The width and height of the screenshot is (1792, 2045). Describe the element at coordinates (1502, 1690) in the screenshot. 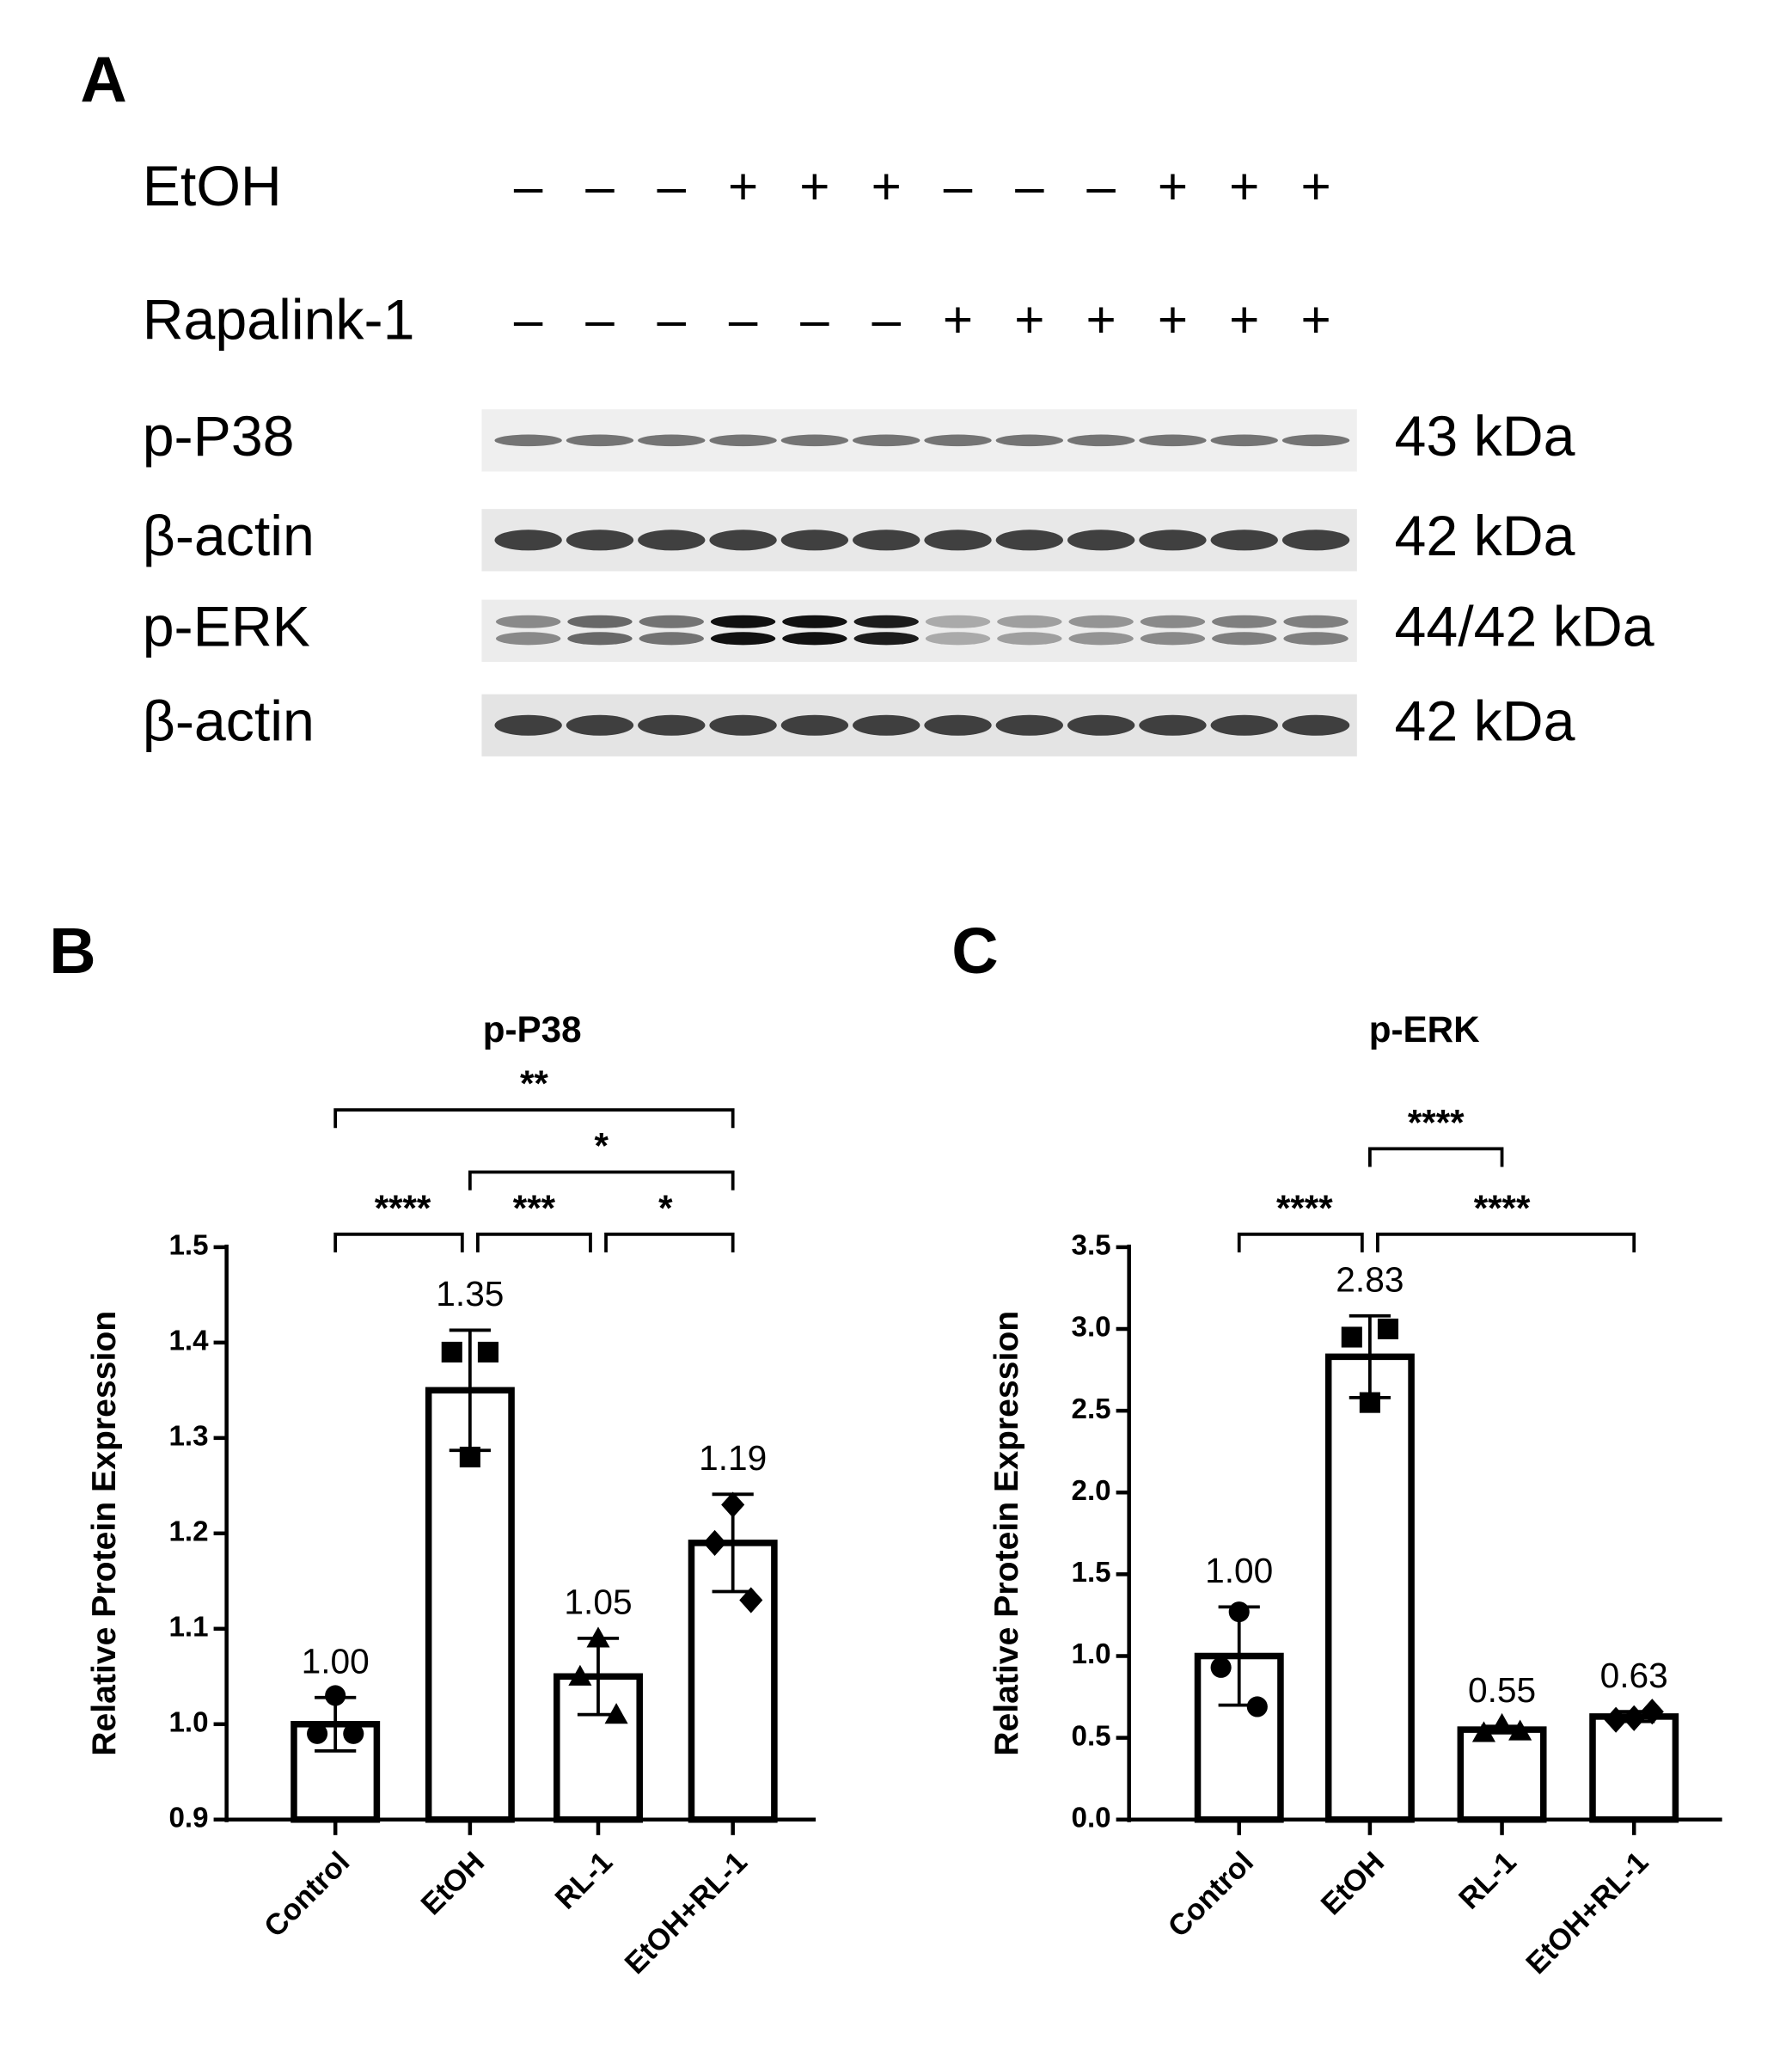

I see `value-label: 0.55` at that location.